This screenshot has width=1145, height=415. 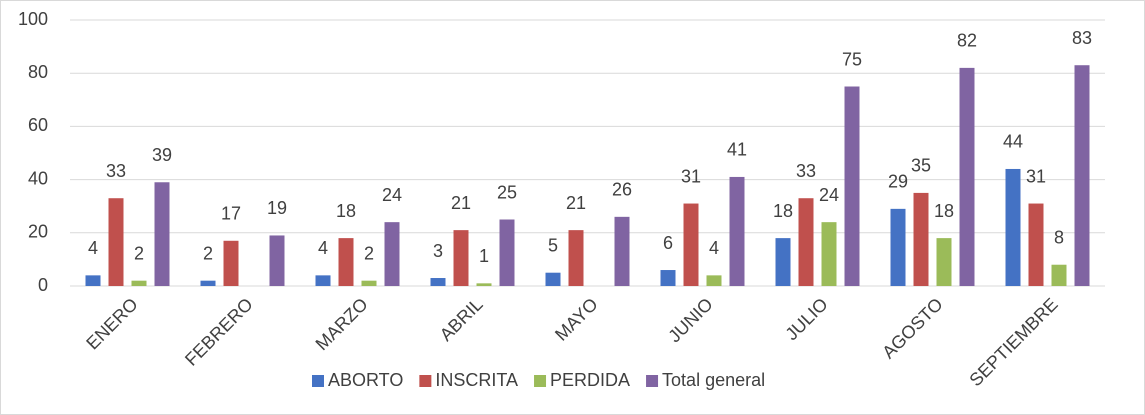 I want to click on data-label: 75, so click(x=852, y=59).